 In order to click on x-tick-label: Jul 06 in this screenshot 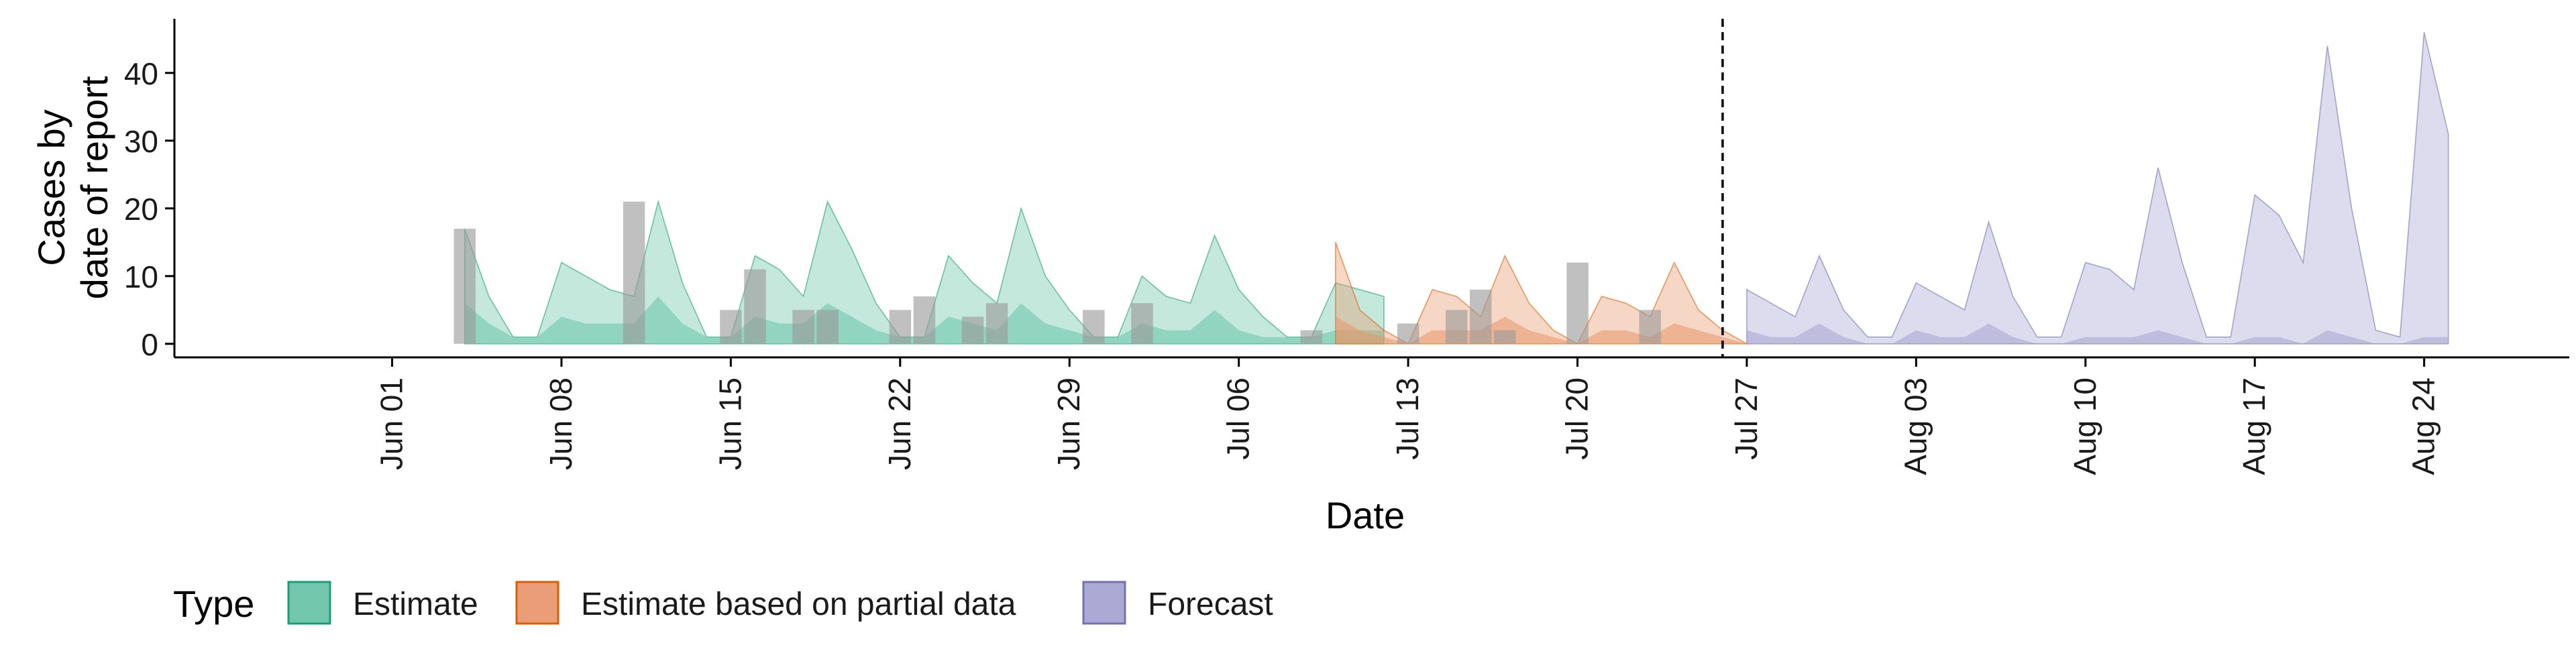, I will do `click(1238, 418)`.